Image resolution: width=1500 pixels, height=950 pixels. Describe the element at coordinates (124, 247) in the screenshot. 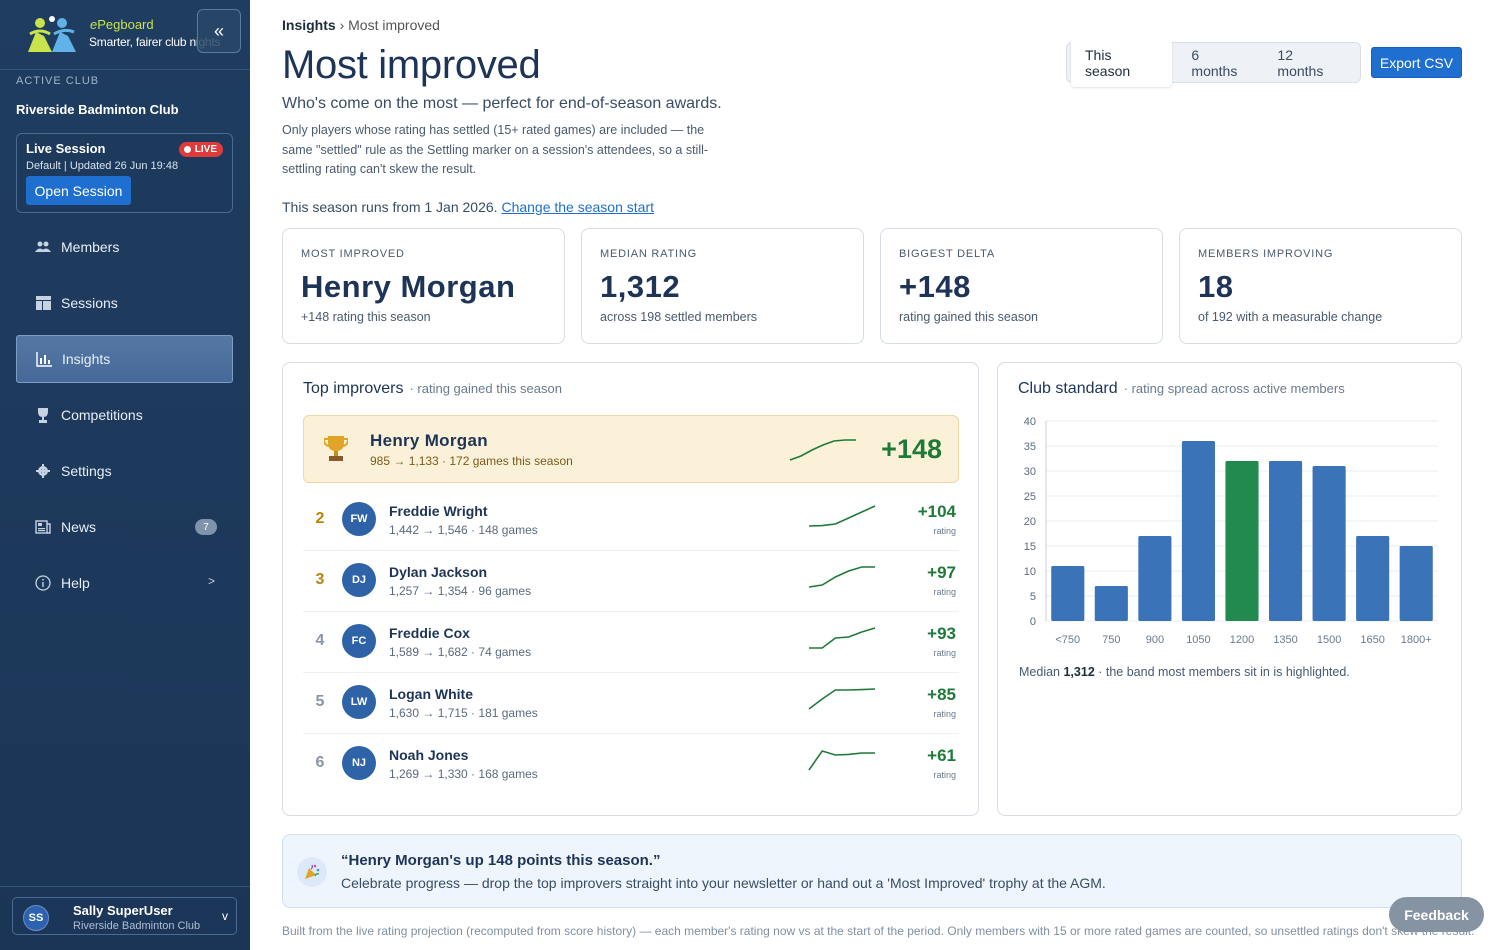

I see `sidebar-item-members: Members` at that location.